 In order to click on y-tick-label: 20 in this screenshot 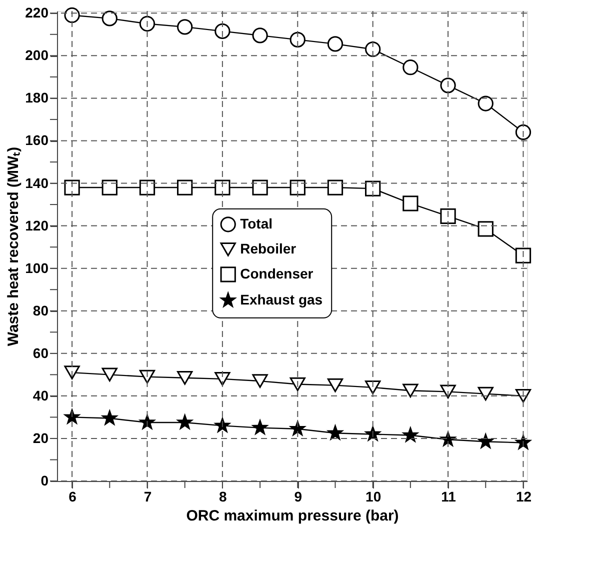, I will do `click(40, 438)`.